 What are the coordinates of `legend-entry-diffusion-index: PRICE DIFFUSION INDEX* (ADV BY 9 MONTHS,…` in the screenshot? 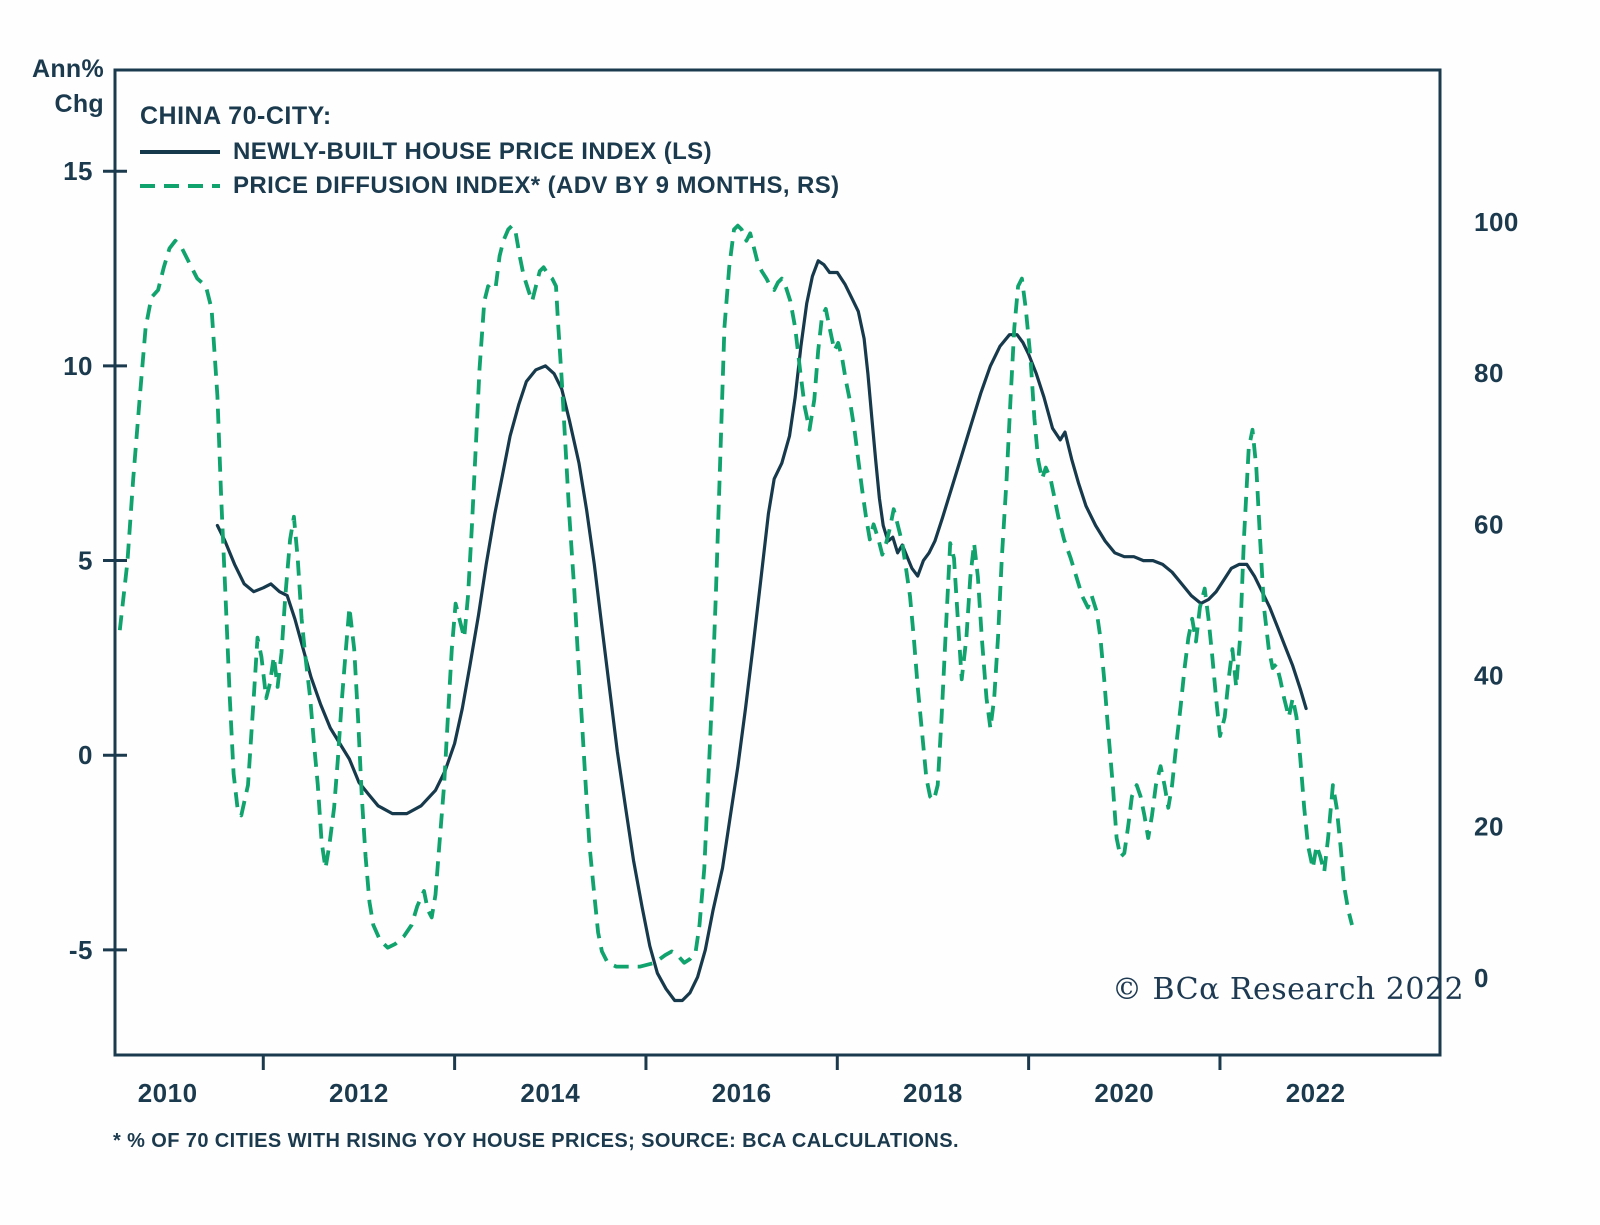 It's located at (490, 186).